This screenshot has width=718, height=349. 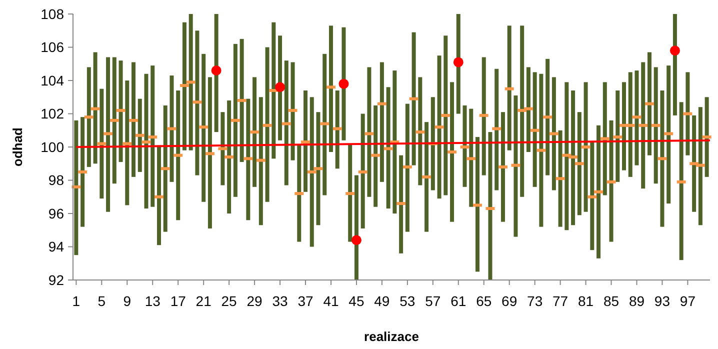 I want to click on x-tick-label: 25, so click(x=229, y=301).